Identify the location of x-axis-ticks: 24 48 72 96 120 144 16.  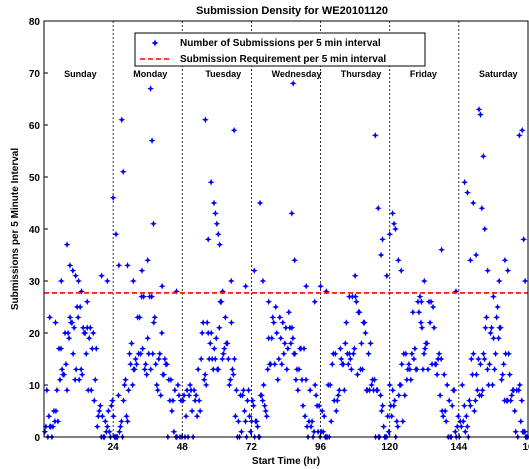
(318, 443).